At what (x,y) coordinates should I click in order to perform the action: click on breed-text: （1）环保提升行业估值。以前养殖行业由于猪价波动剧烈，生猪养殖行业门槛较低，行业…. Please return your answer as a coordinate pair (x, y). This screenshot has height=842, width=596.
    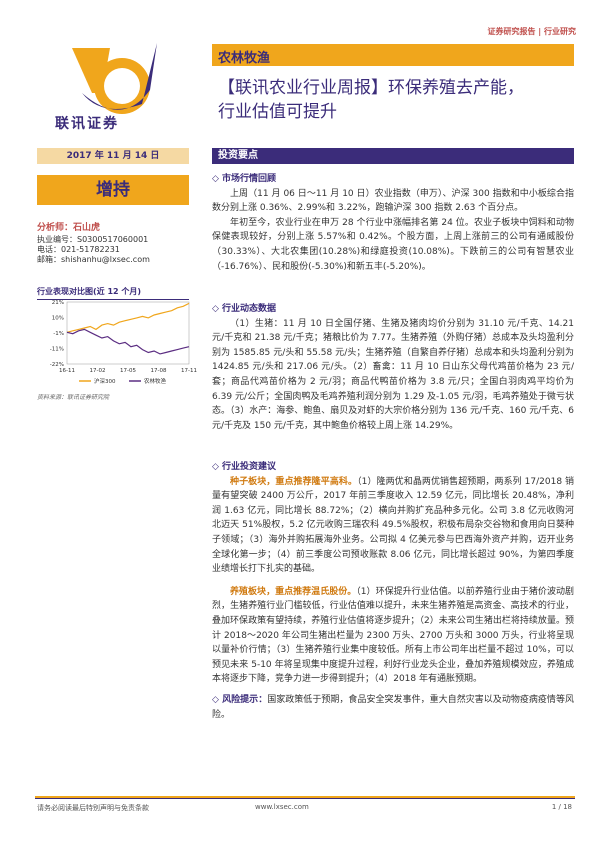
    Looking at the image, I should click on (393, 635).